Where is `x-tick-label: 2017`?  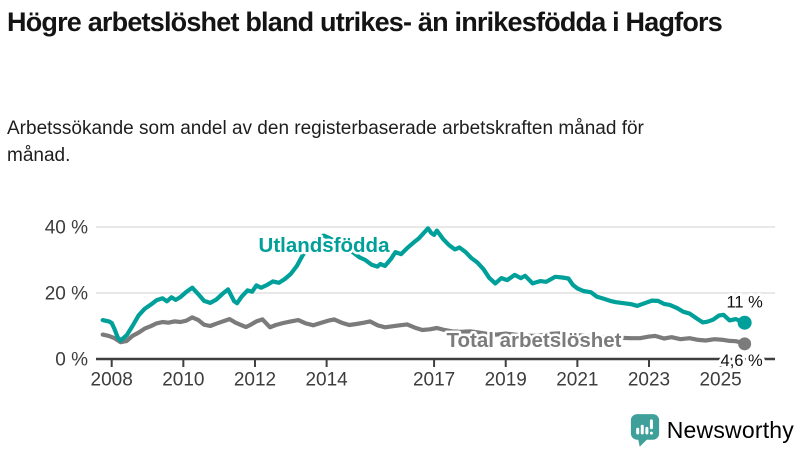
x-tick-label: 2017 is located at coordinates (434, 380).